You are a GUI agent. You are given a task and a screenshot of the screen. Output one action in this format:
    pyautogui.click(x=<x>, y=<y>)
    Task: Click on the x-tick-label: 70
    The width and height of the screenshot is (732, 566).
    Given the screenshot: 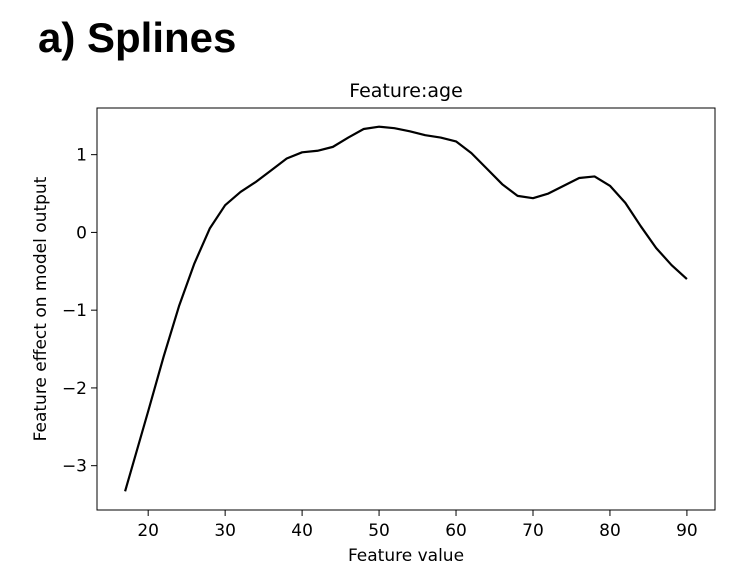 What is the action you would take?
    pyautogui.click(x=533, y=531)
    